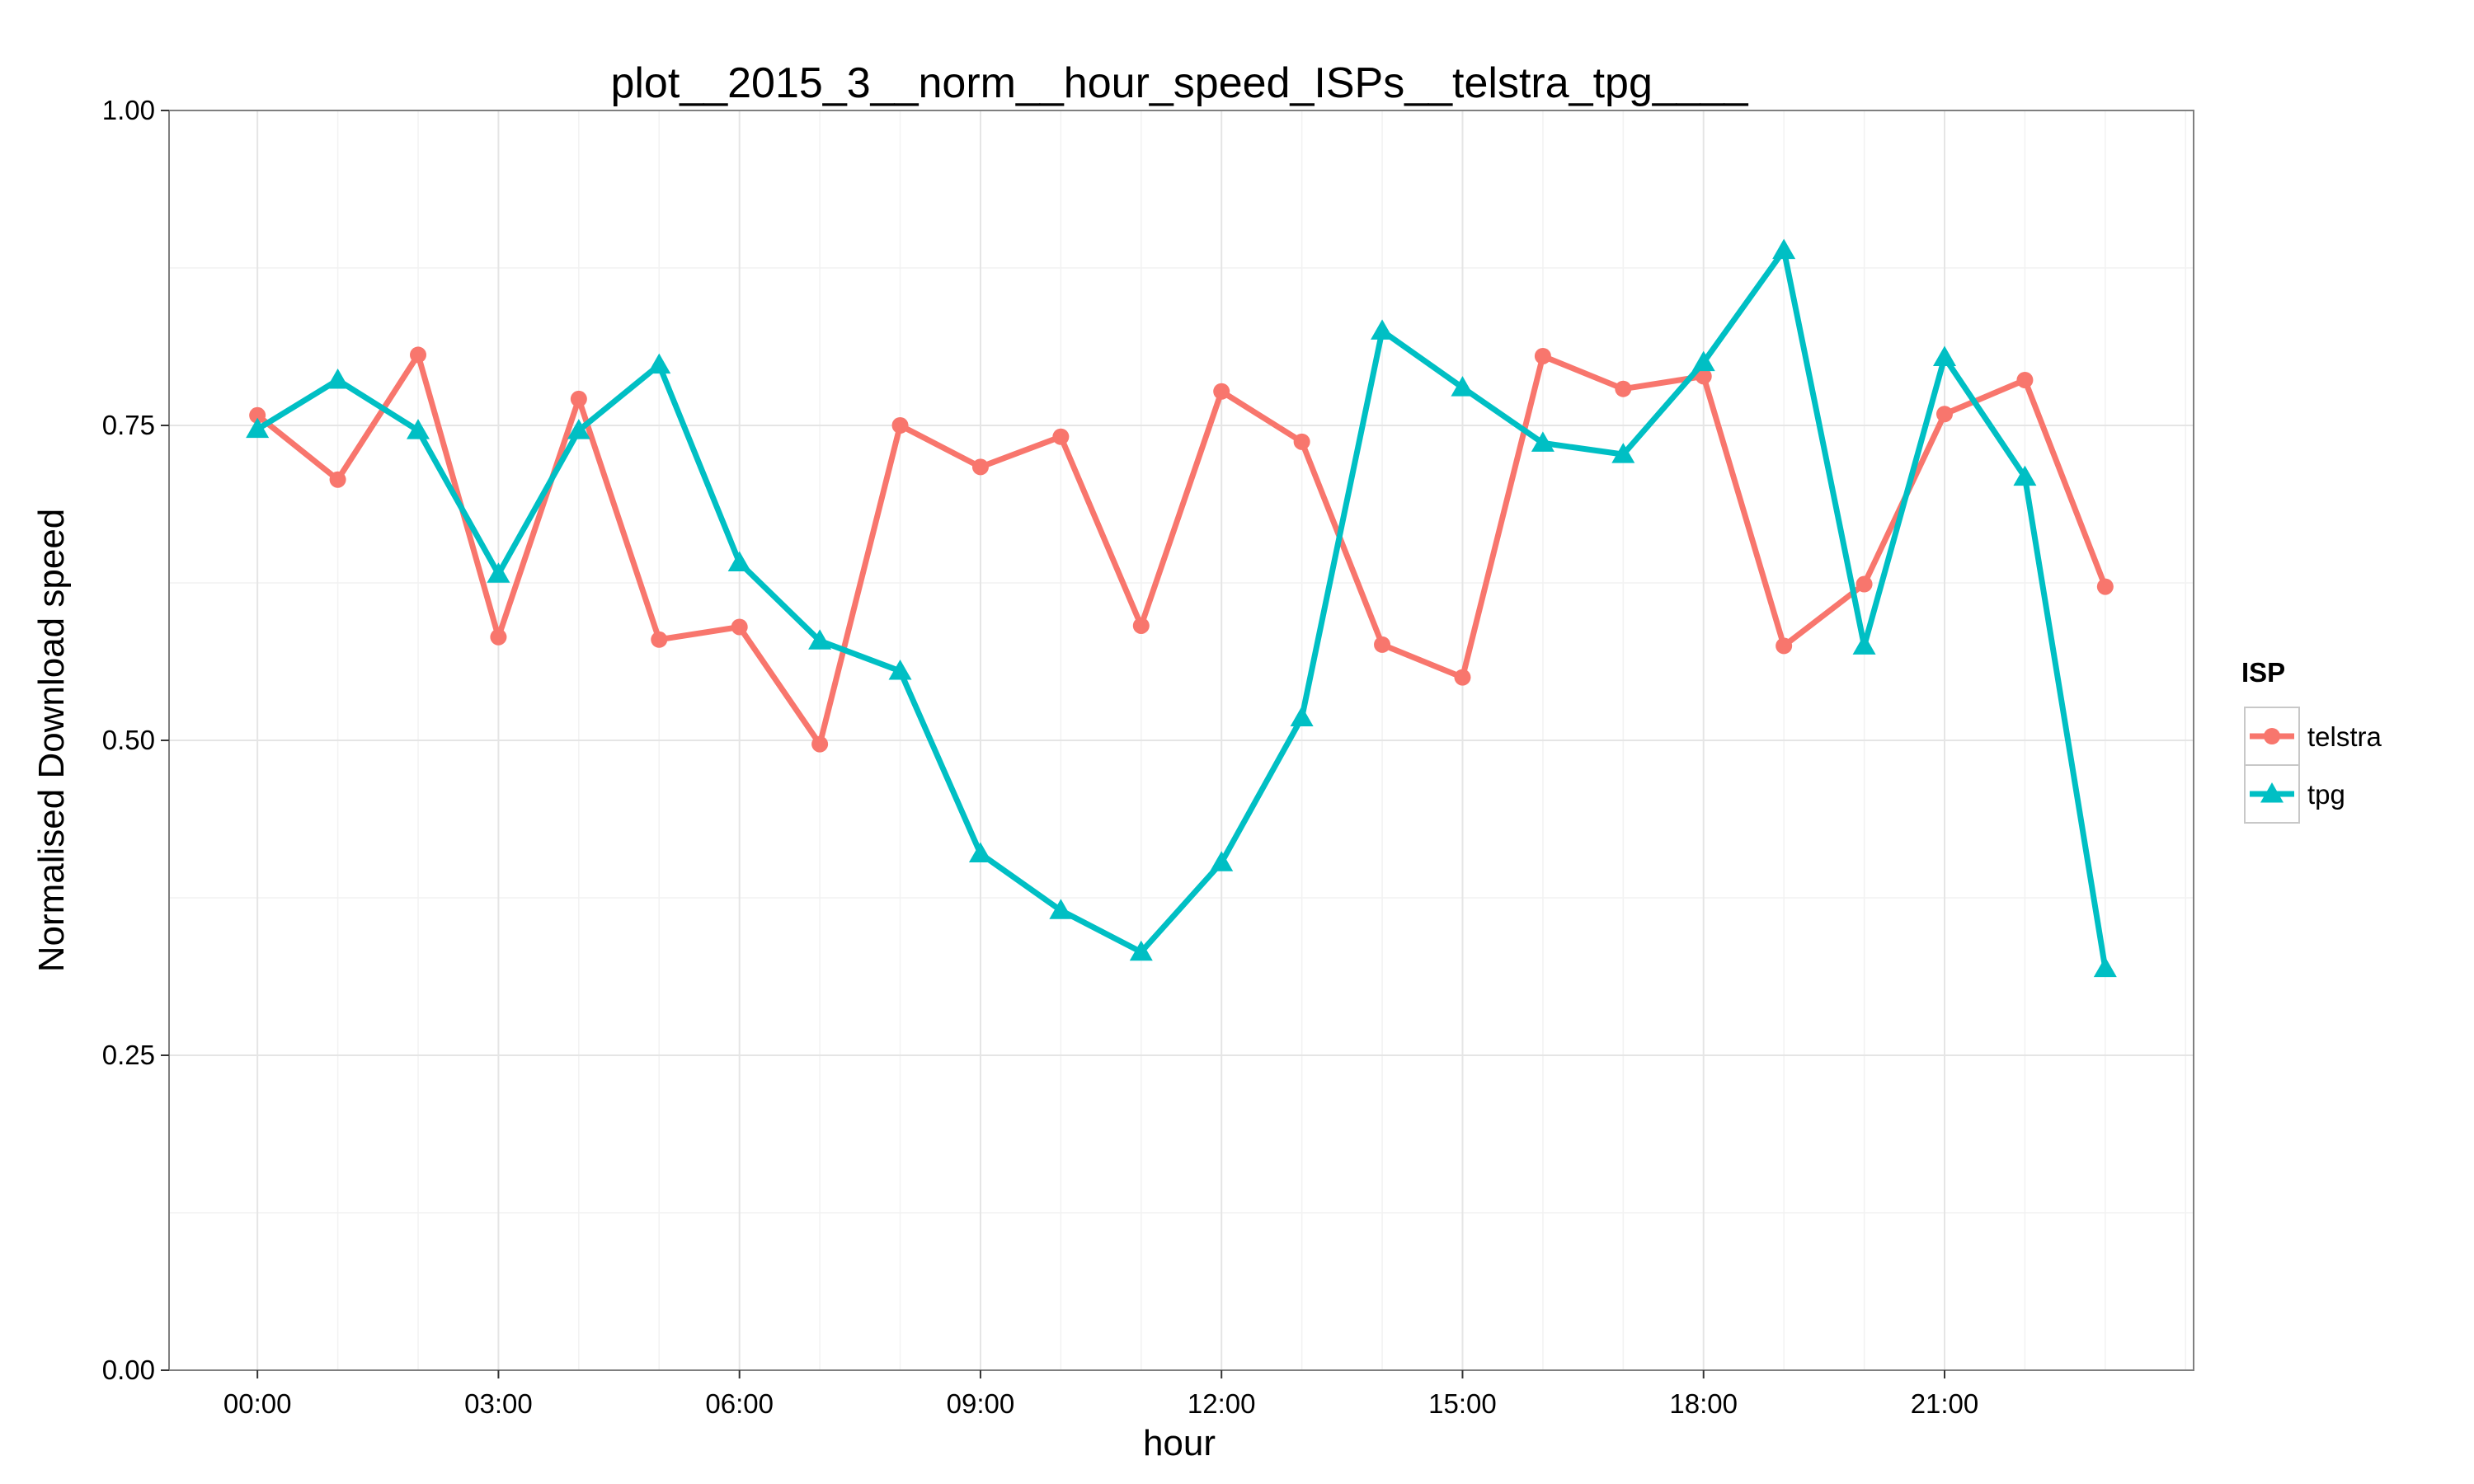 This screenshot has width=2474, height=1484. What do you see at coordinates (128, 110) in the screenshot?
I see `y-tick-label: 1.00` at bounding box center [128, 110].